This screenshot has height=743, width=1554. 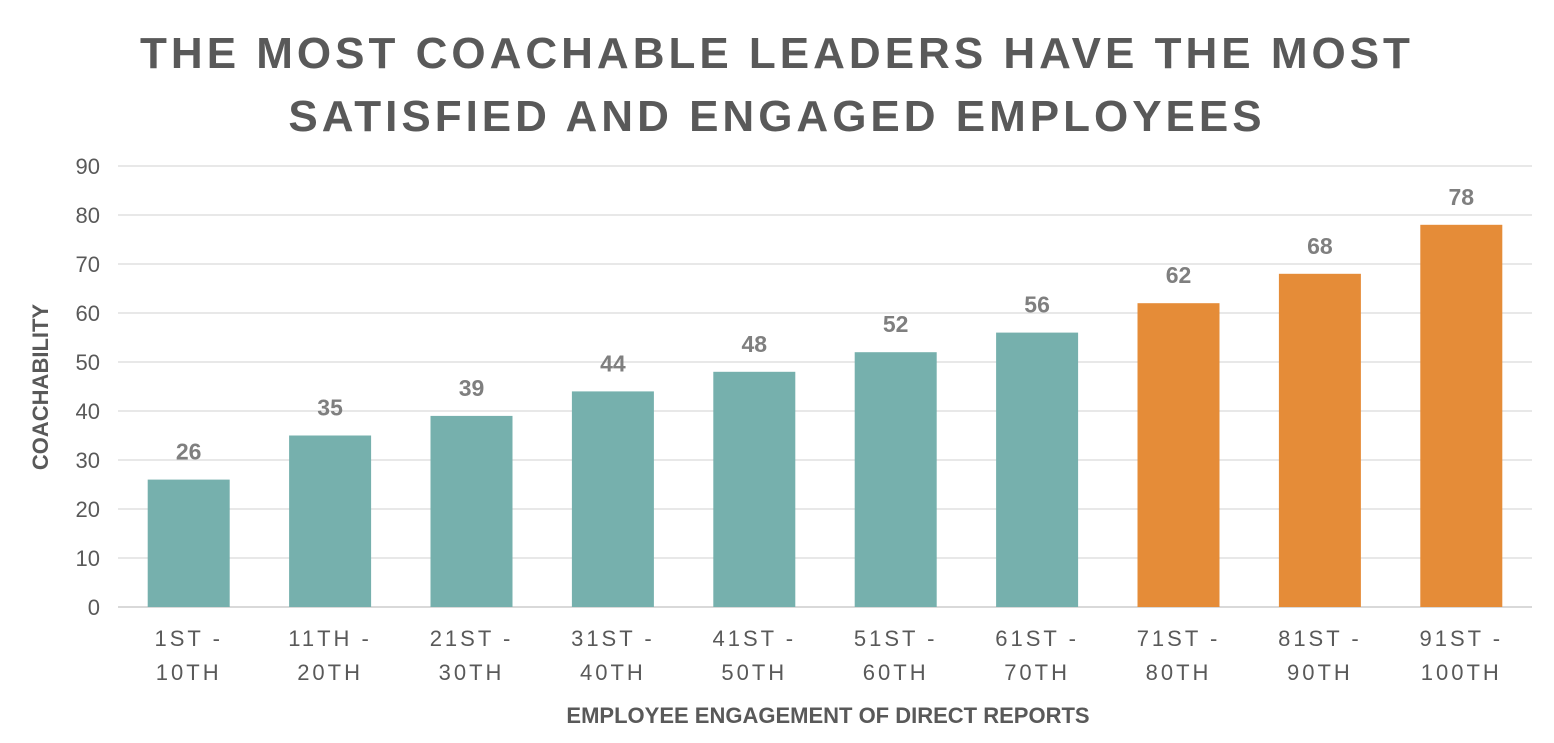 I want to click on data-label: 26, so click(x=189, y=452).